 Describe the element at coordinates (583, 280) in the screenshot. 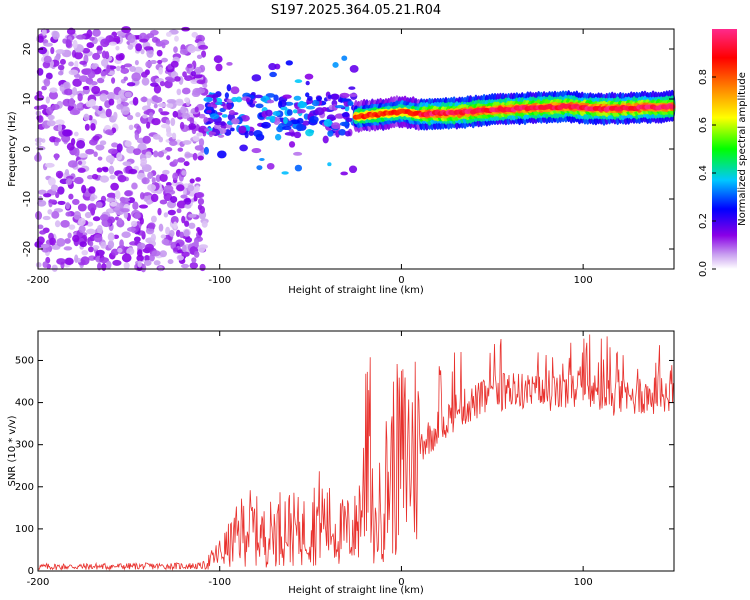

I see `x-tick-label: 100` at that location.